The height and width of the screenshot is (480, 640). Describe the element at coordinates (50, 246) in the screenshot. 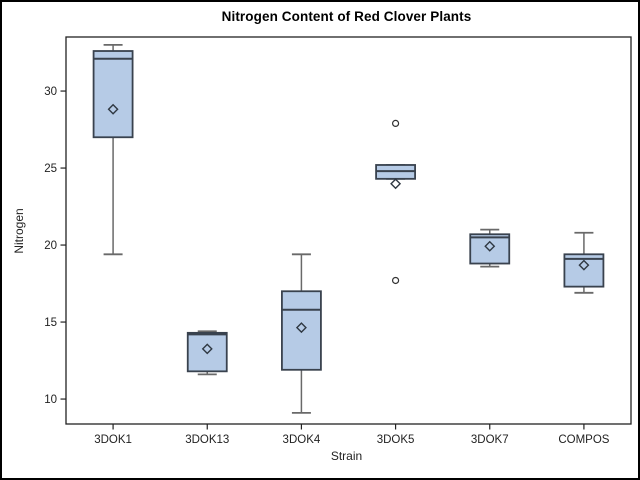

I see `y-tick-label: 20` at that location.